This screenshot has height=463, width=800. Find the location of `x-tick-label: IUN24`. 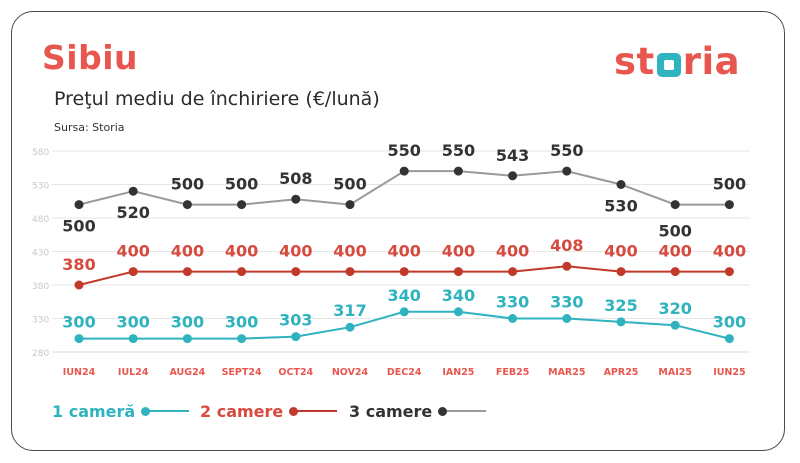

x-tick-label: IUN24 is located at coordinates (79, 372).